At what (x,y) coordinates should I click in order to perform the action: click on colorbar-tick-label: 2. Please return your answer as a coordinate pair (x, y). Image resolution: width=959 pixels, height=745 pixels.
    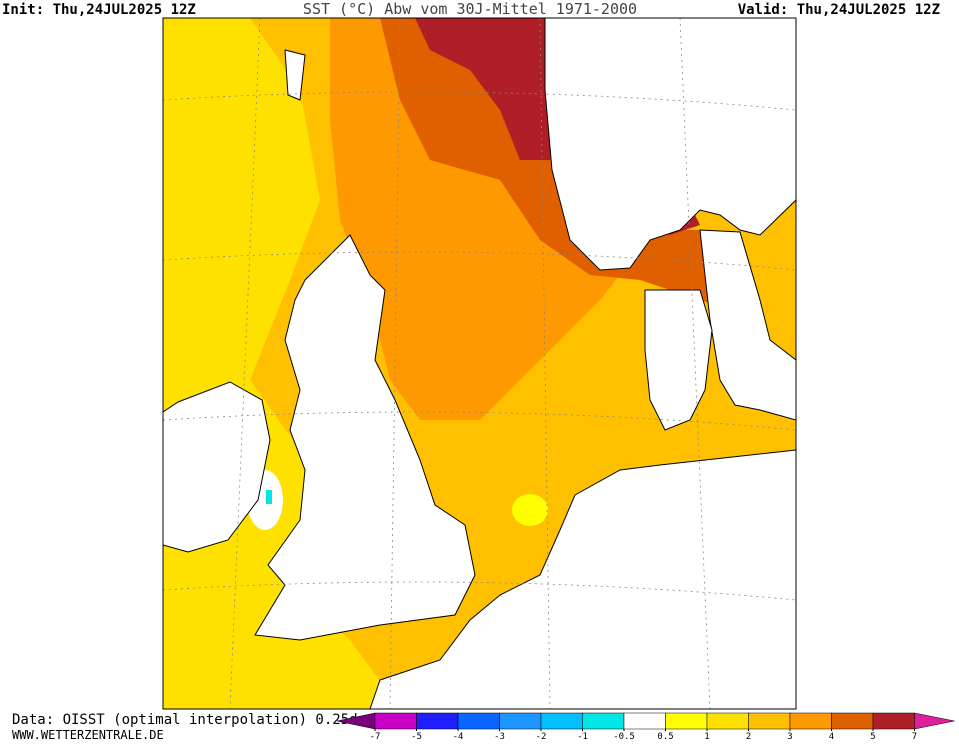
    Looking at the image, I should click on (748, 736).